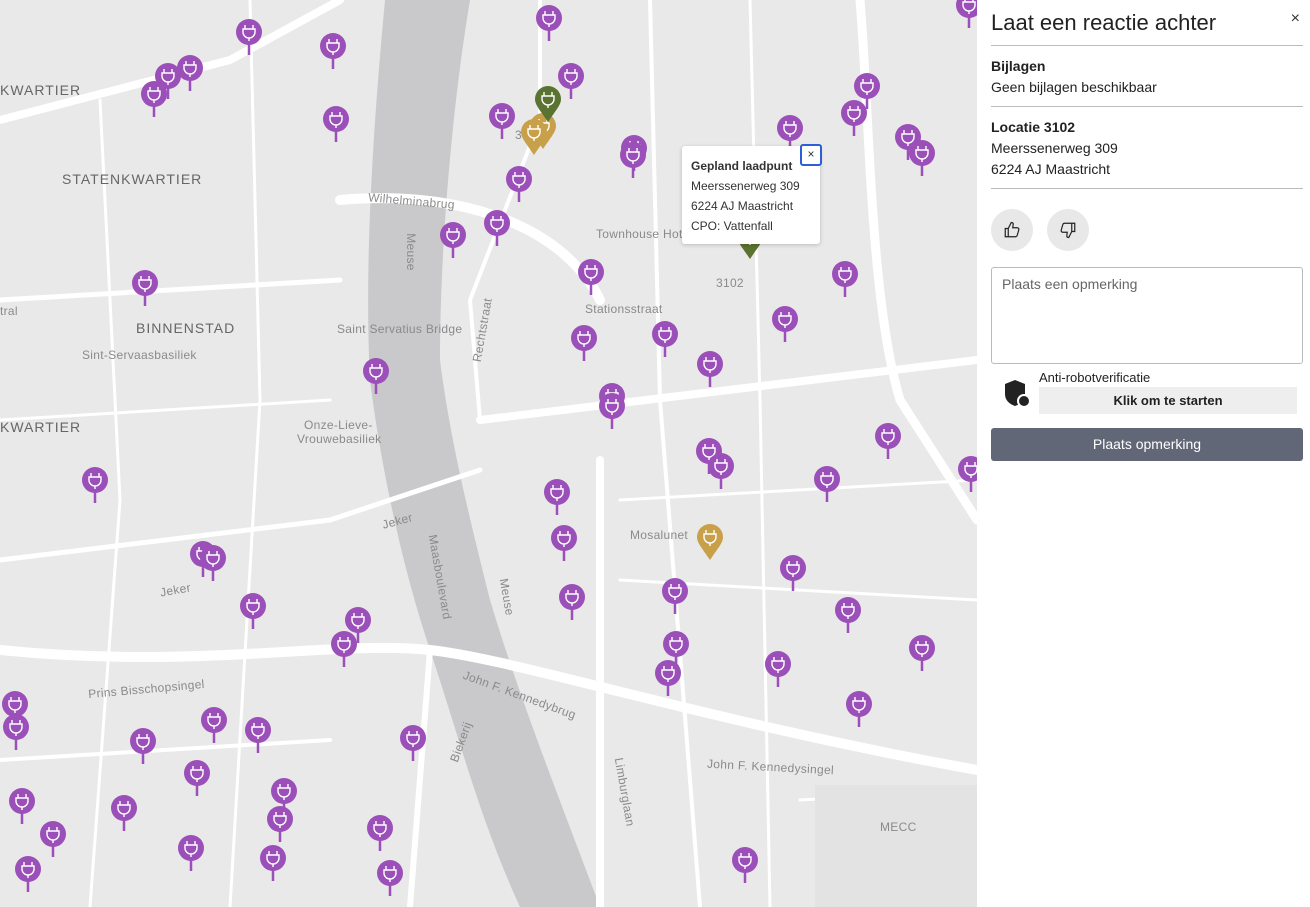 Image resolution: width=1310 pixels, height=907 pixels. Describe the element at coordinates (186, 328) in the screenshot. I see `label-binnenstad: BINNENSTAD` at that location.